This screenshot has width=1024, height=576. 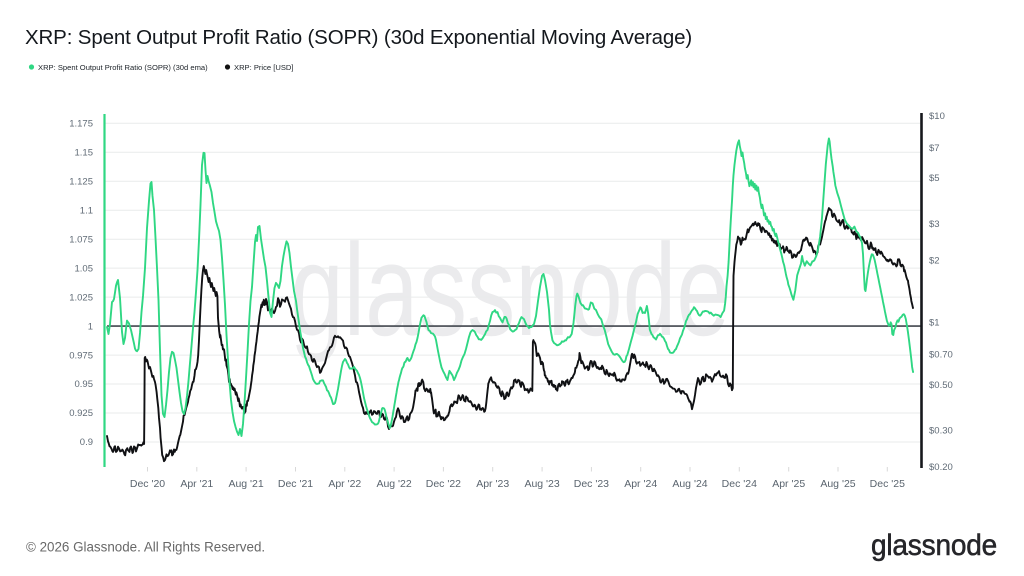 I want to click on svg-text: 0.95, so click(x=84, y=384).